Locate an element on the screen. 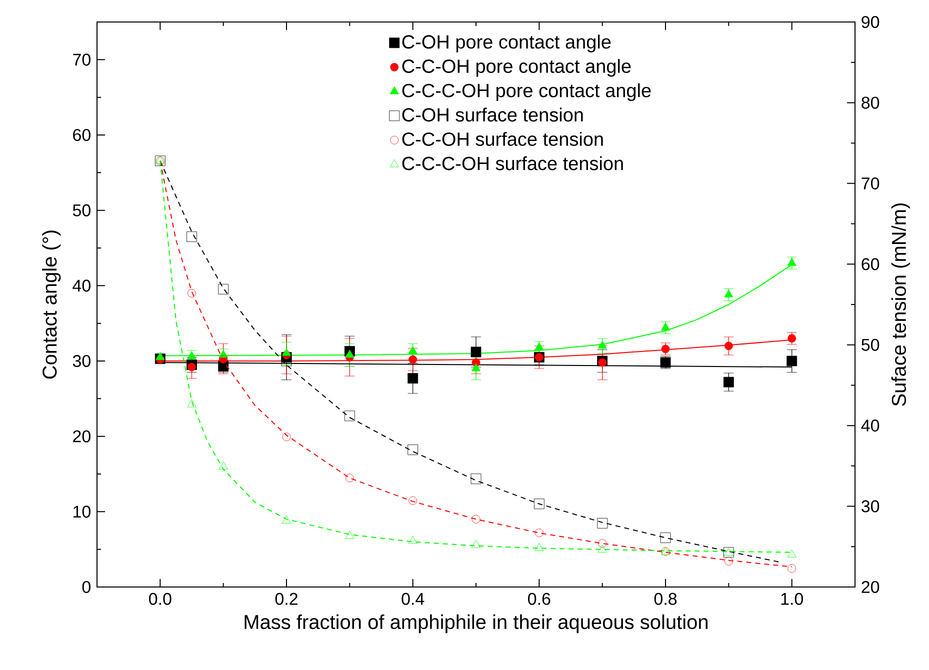 This screenshot has height=670, width=929. x-tick-label: 0.0 is located at coordinates (160, 598).